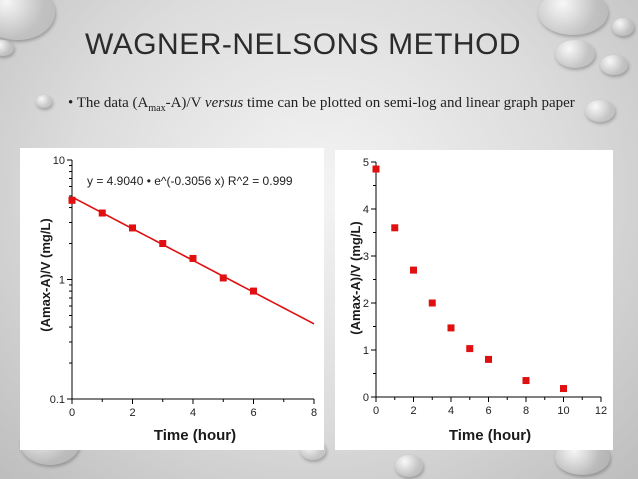  Describe the element at coordinates (303, 44) in the screenshot. I see `slide-title: WAGNER-NELSONS METHOD` at that location.